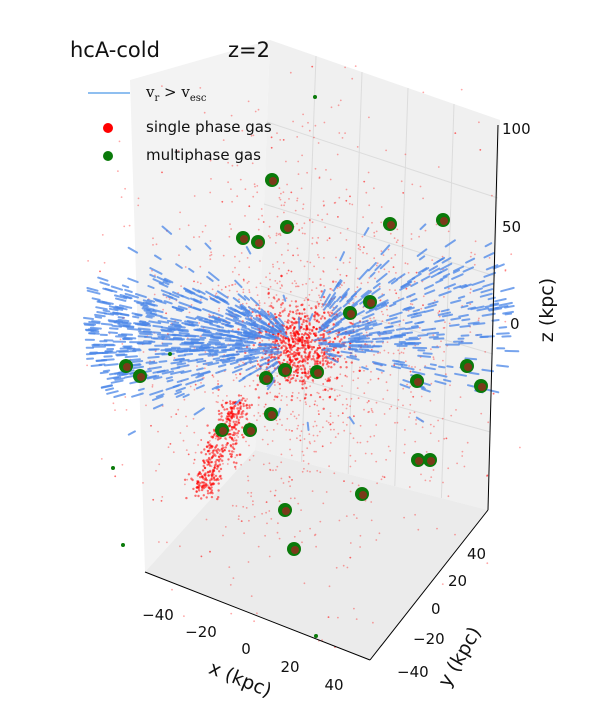 The height and width of the screenshot is (713, 610). What do you see at coordinates (223, 431) in the screenshot?
I see `multiphase-clump-core` at bounding box center [223, 431].